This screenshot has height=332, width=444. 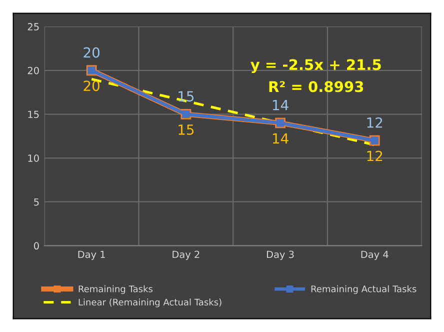 What do you see at coordinates (280, 255) in the screenshot?
I see `x-tick-label: Day 3` at bounding box center [280, 255].